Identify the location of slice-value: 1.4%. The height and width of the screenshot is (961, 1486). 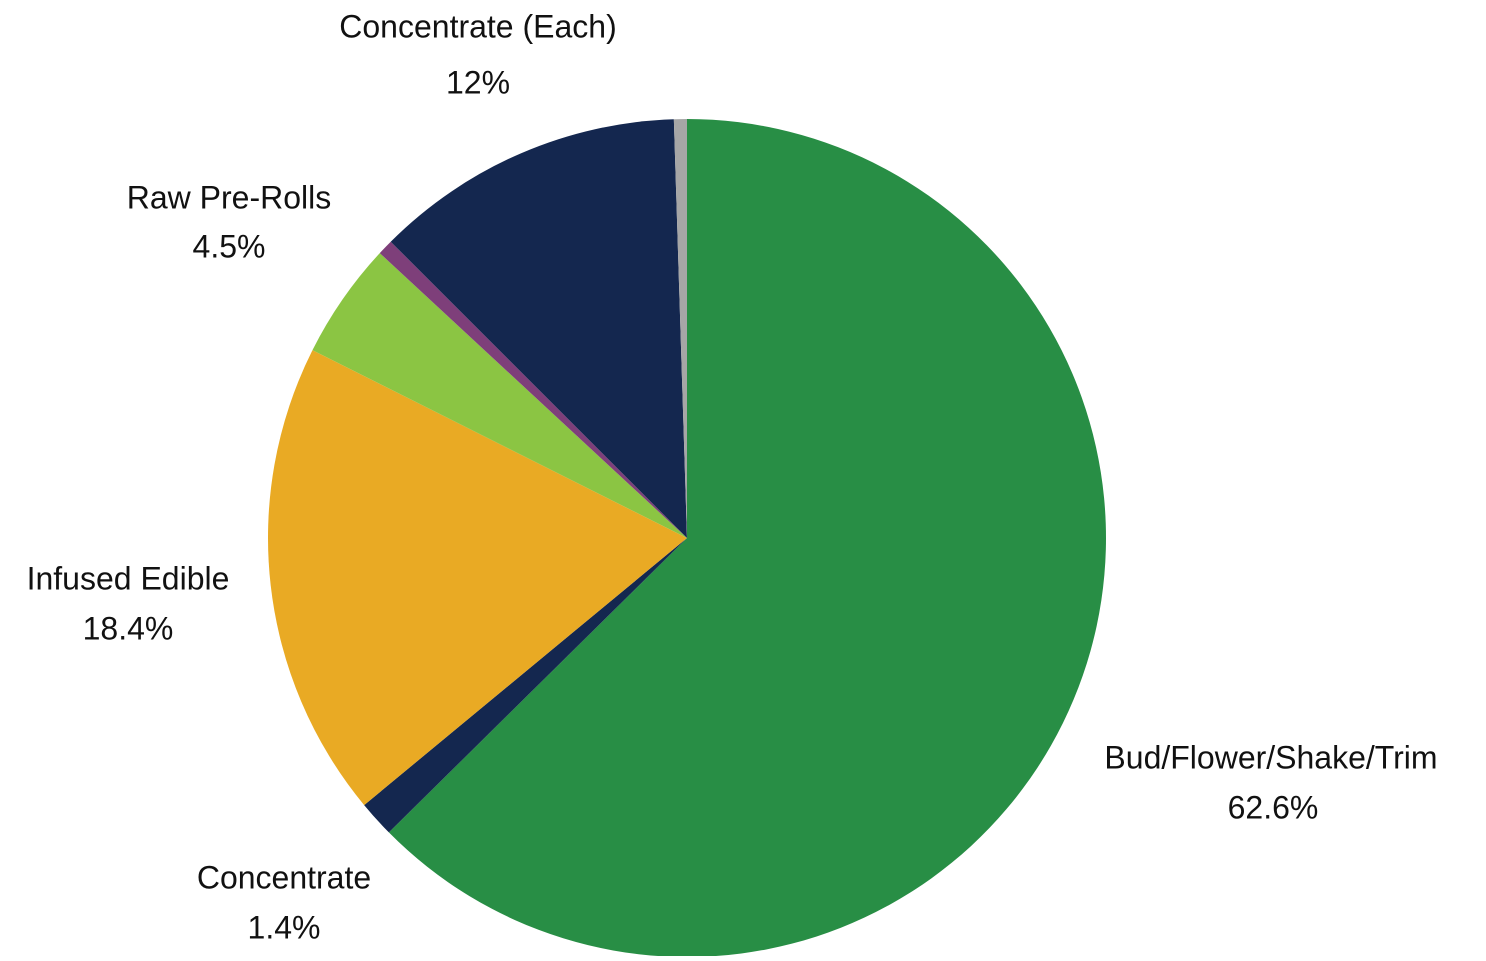
(284, 927).